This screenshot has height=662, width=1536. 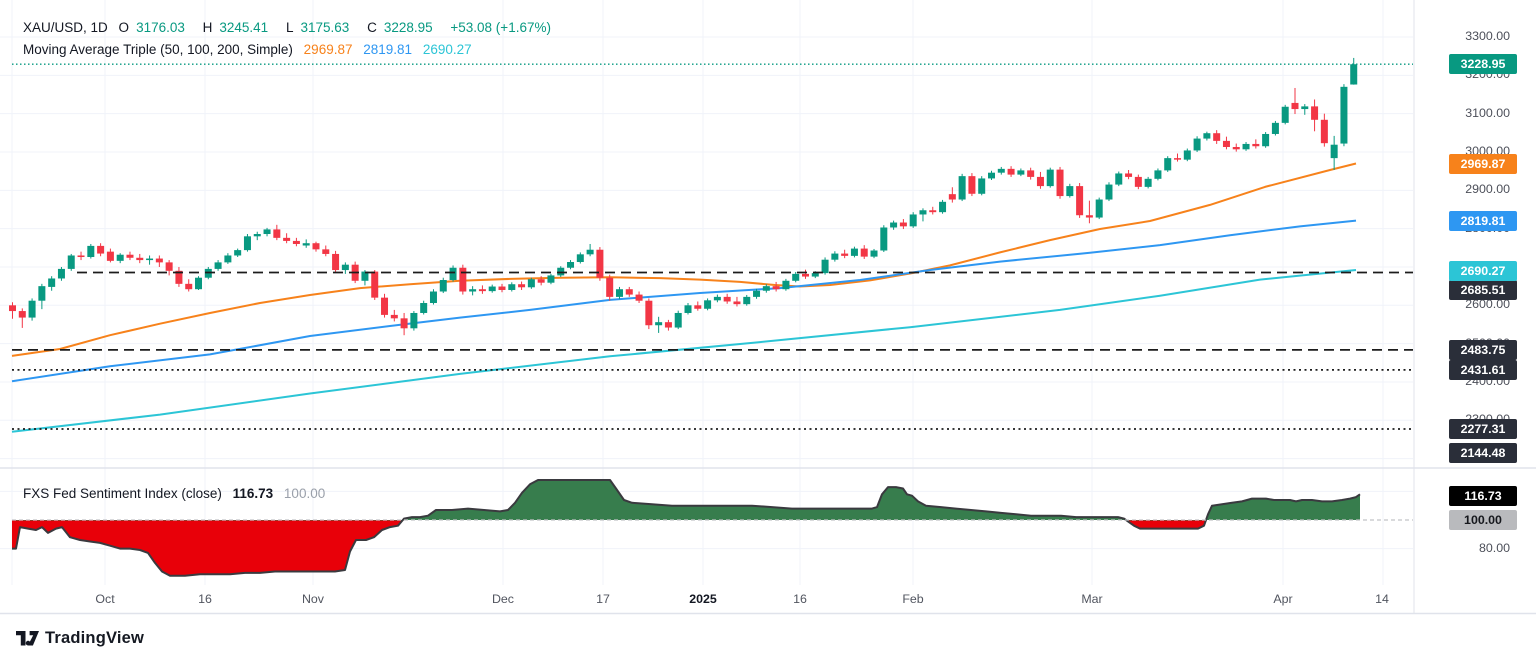 What do you see at coordinates (65, 27) in the screenshot?
I see `symbol-title: XAU/USD, 1D` at bounding box center [65, 27].